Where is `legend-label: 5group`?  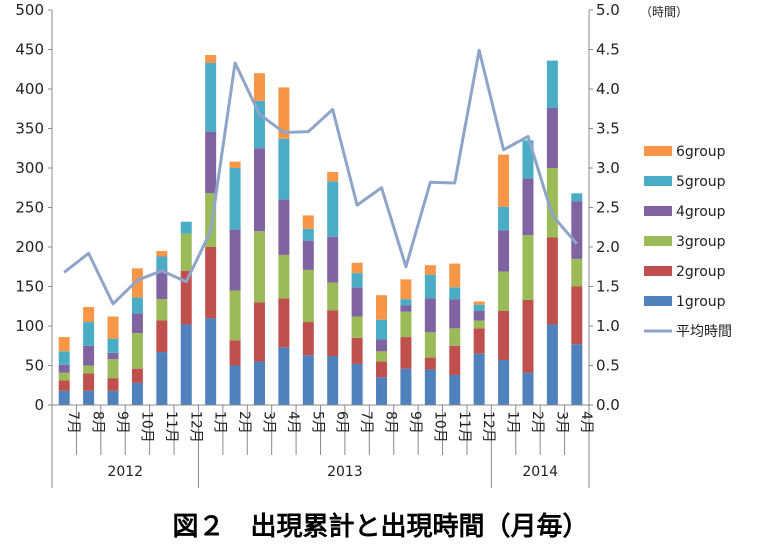 legend-label: 5group is located at coordinates (701, 182).